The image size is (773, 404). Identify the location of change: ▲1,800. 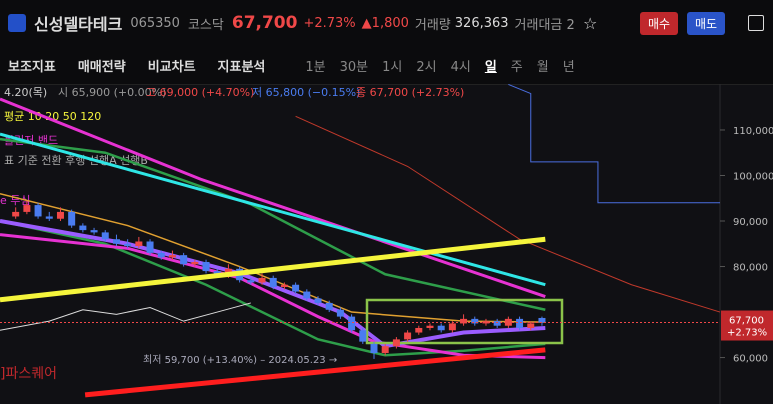
(385, 23).